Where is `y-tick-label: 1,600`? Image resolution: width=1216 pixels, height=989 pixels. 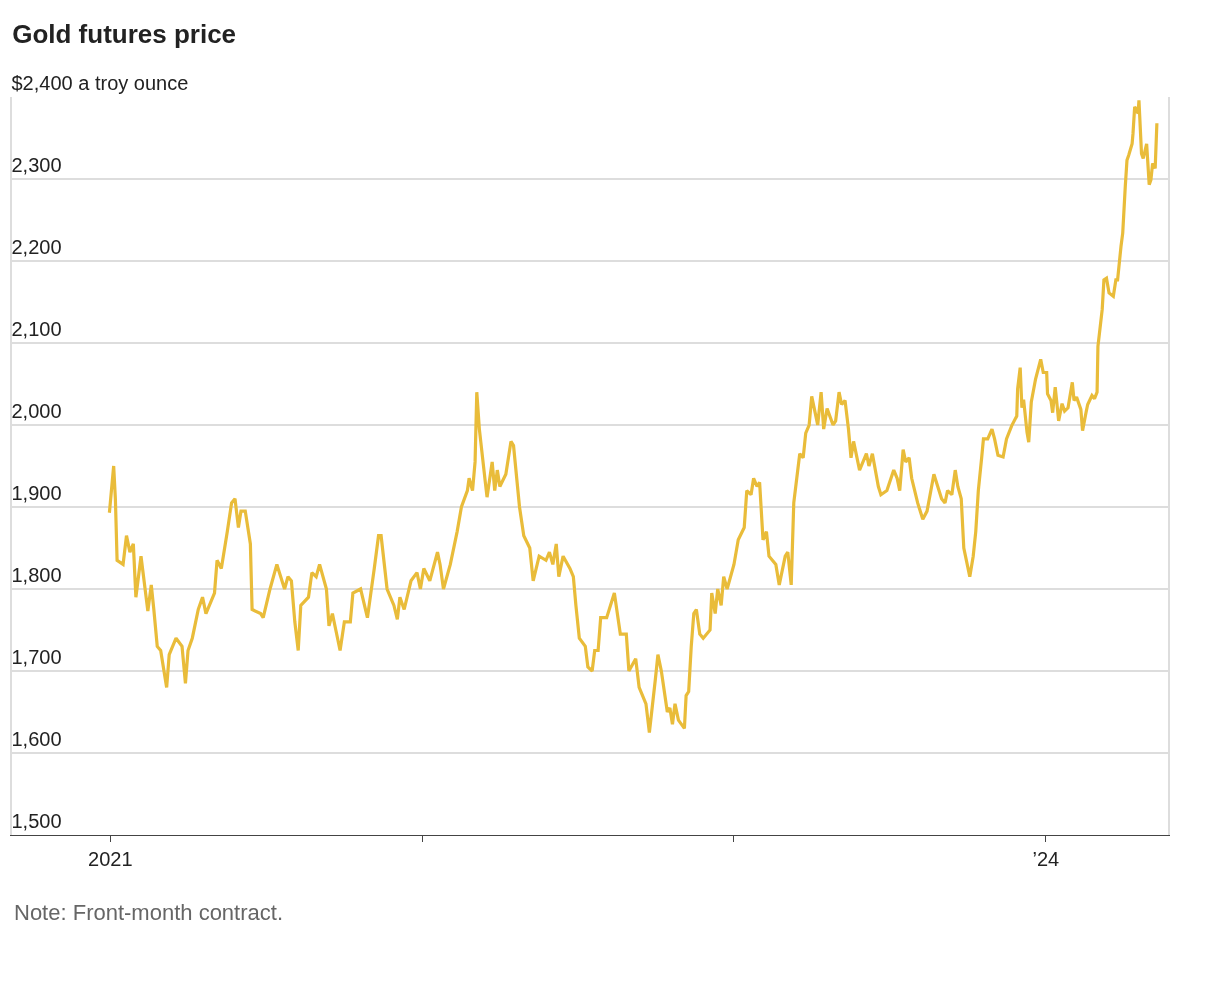 y-tick-label: 1,600 is located at coordinates (36, 739).